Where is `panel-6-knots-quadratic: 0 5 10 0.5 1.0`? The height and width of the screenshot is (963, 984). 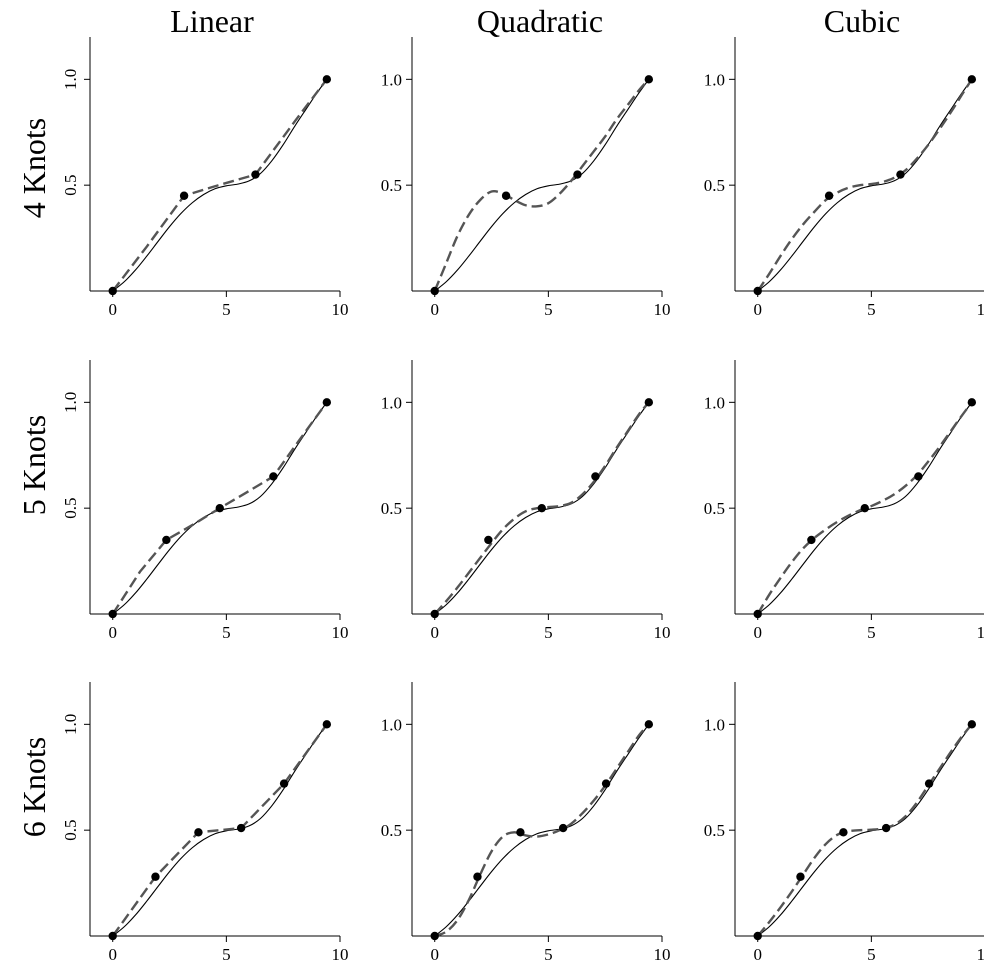
panel-6-knots-quadratic: 0 5 10 0.5 1.0 is located at coordinates (526, 822).